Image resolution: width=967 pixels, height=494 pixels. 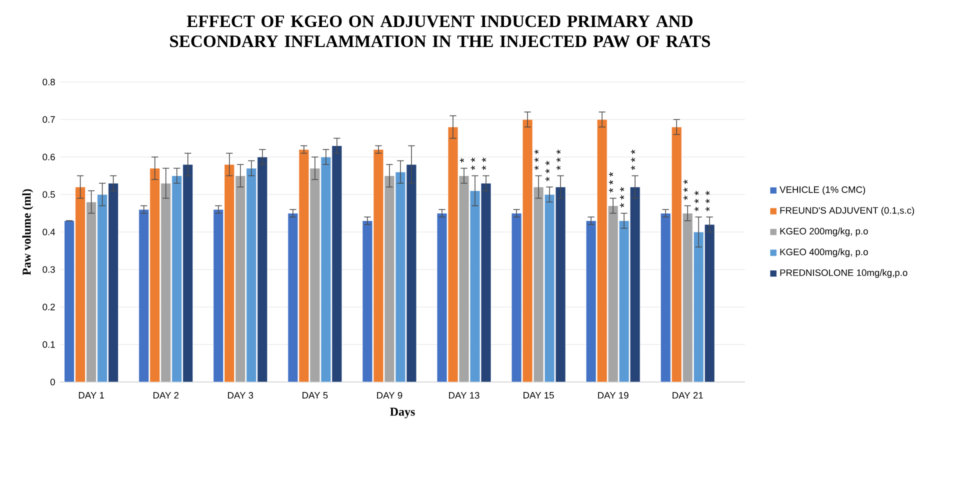 I want to click on legend-label: VEHICLE (1% CMC), so click(x=823, y=190).